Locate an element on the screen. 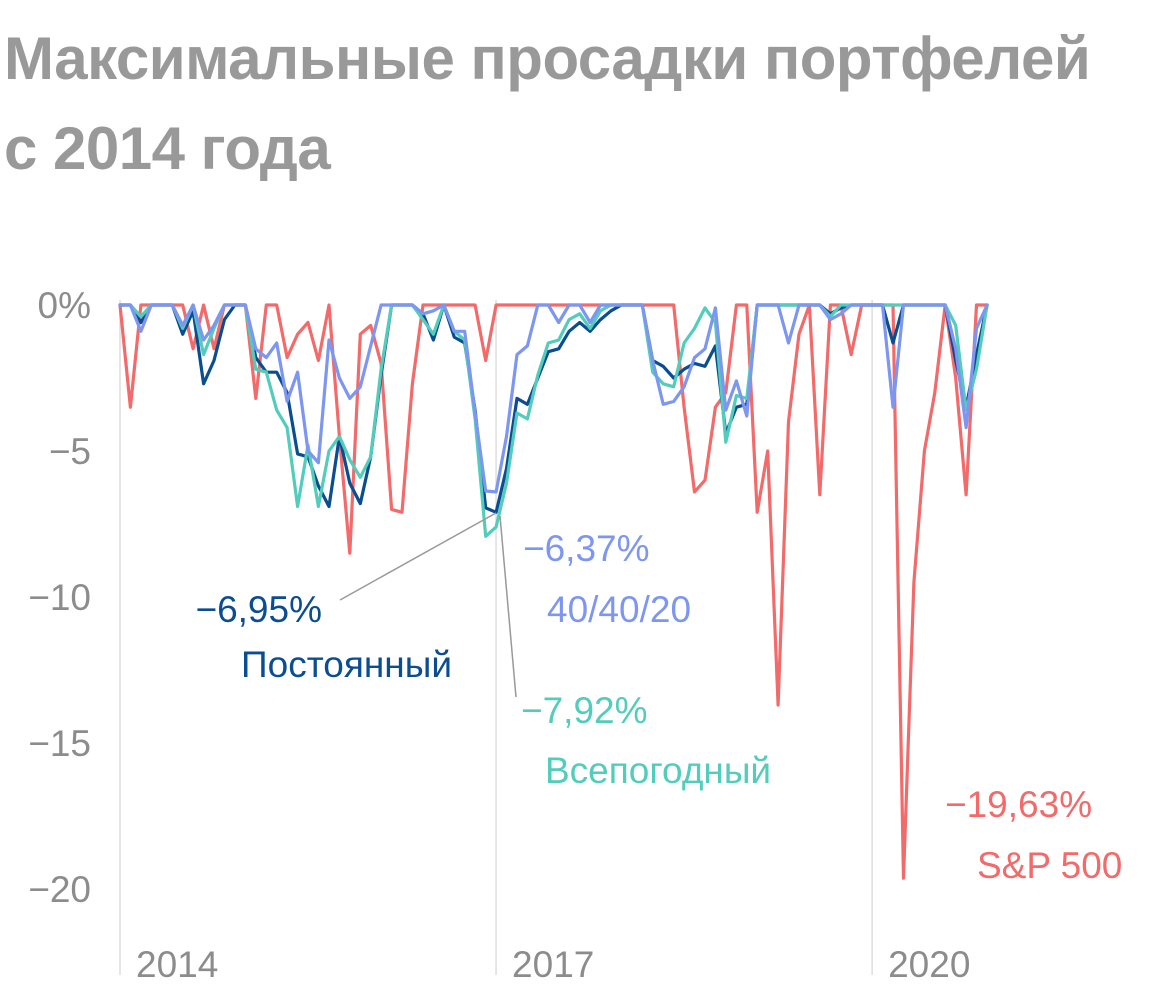 Image resolution: width=1160 pixels, height=992 pixels. y-tick-labels: 0% −5 −10 −15 −20 is located at coordinates (59, 597).